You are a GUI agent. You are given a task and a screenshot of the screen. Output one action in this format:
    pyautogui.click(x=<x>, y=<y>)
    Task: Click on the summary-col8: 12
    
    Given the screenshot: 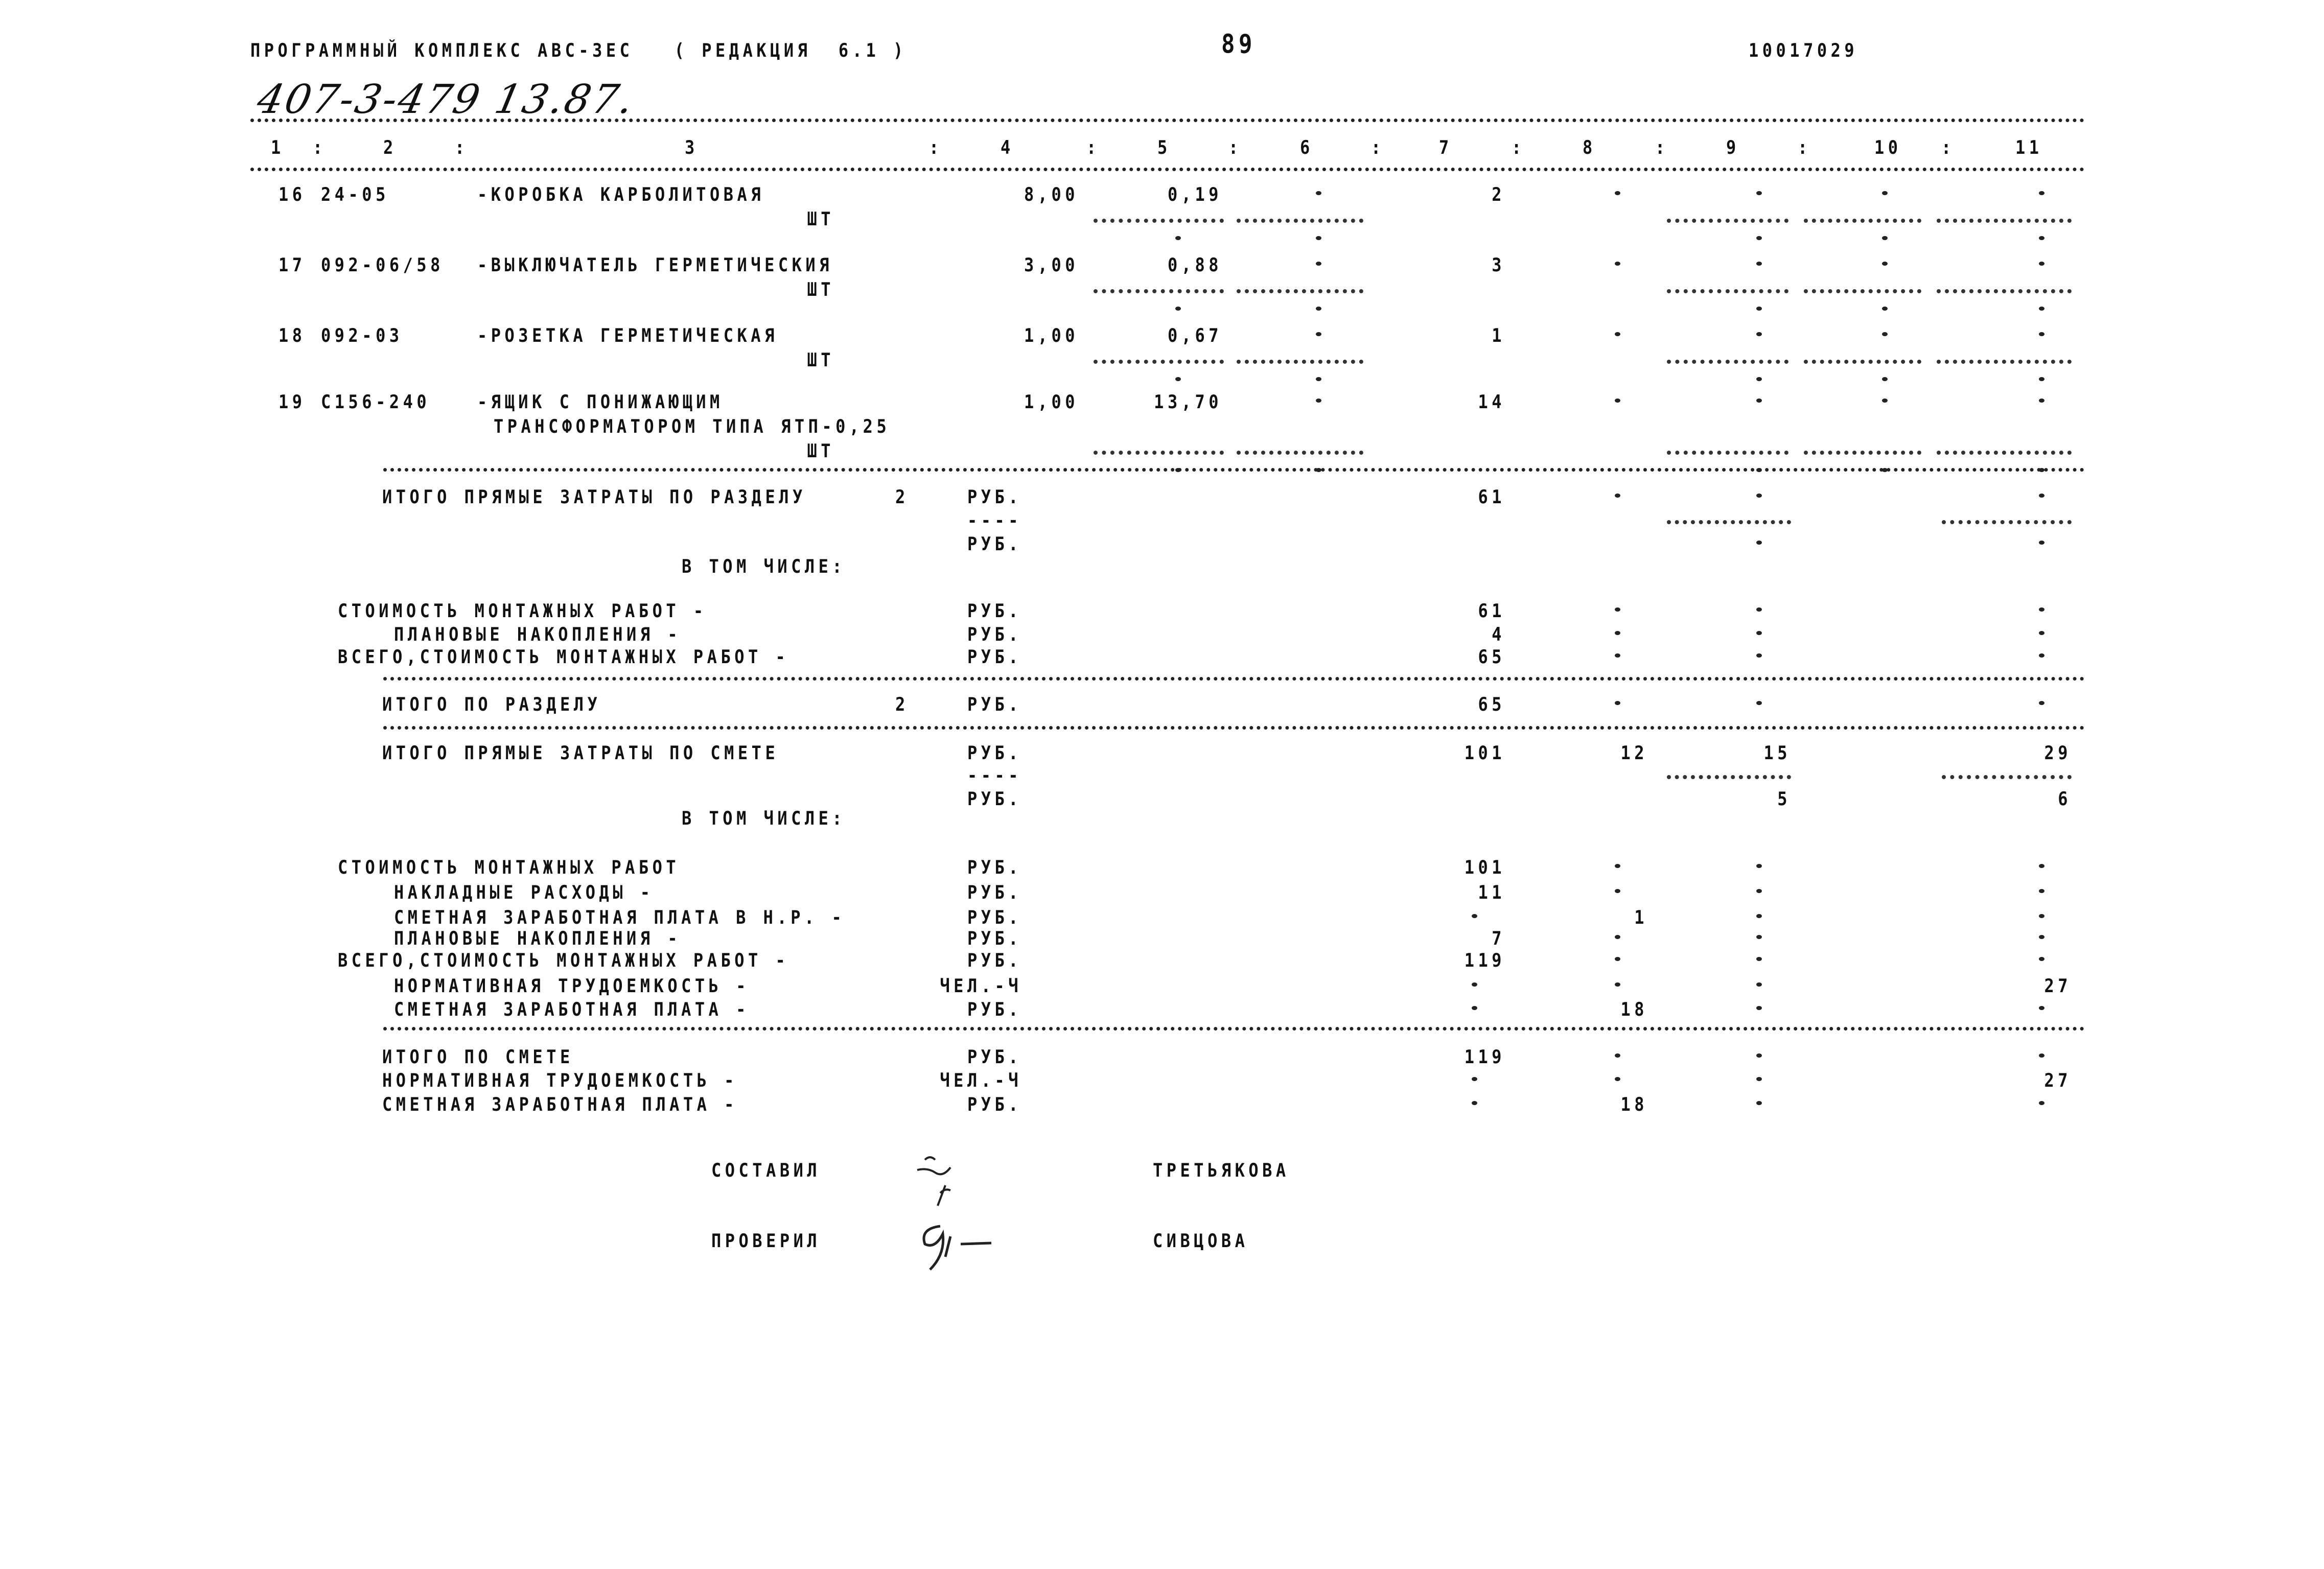 What is the action you would take?
    pyautogui.click(x=1634, y=752)
    